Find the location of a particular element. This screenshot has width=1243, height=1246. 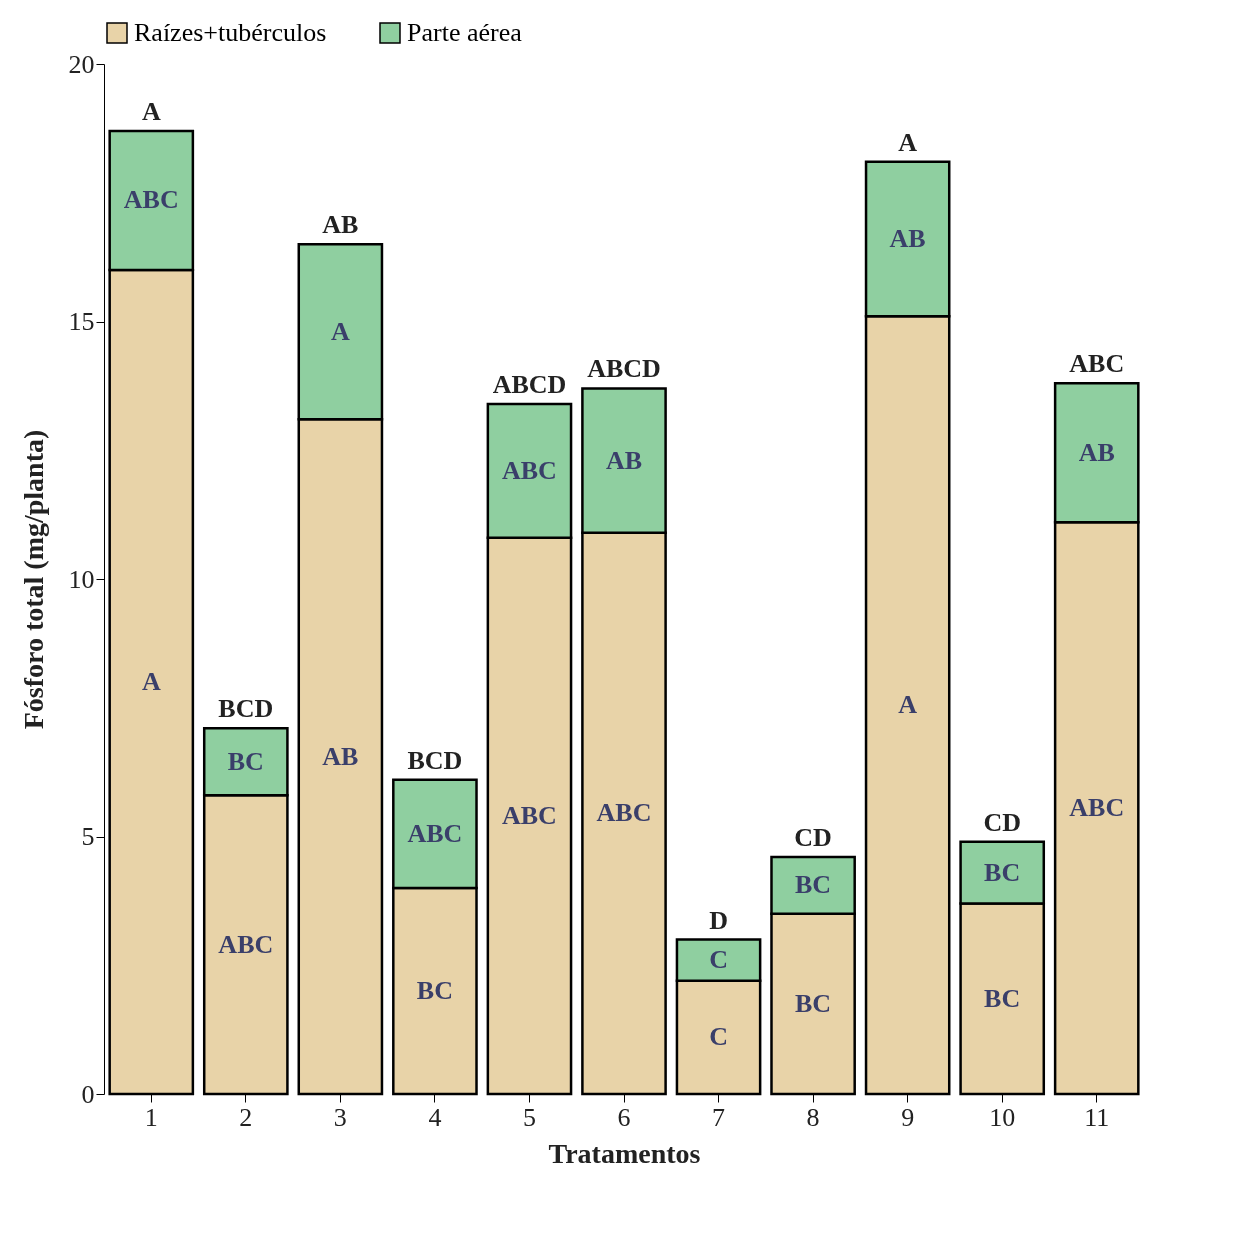

x-tick-label: 7 is located at coordinates (719, 1117).